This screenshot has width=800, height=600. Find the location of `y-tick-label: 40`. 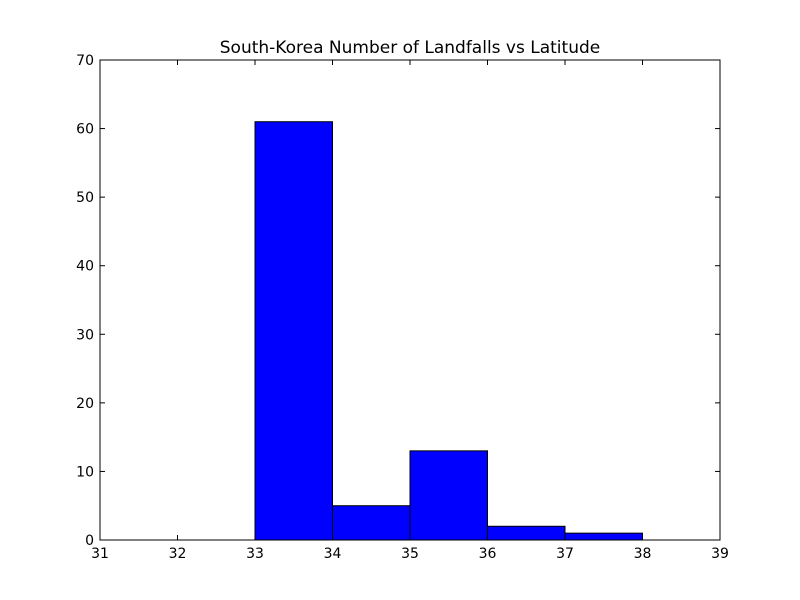

y-tick-label: 40 is located at coordinates (85, 267).